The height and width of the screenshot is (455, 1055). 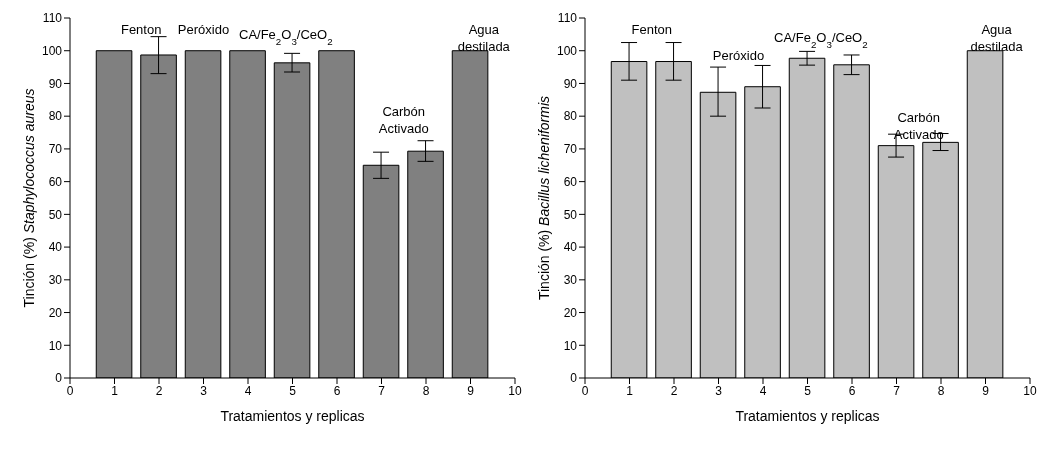 What do you see at coordinates (544, 198) in the screenshot?
I see `y-axis-title: Tinción (%) Bacillus licheniformis` at bounding box center [544, 198].